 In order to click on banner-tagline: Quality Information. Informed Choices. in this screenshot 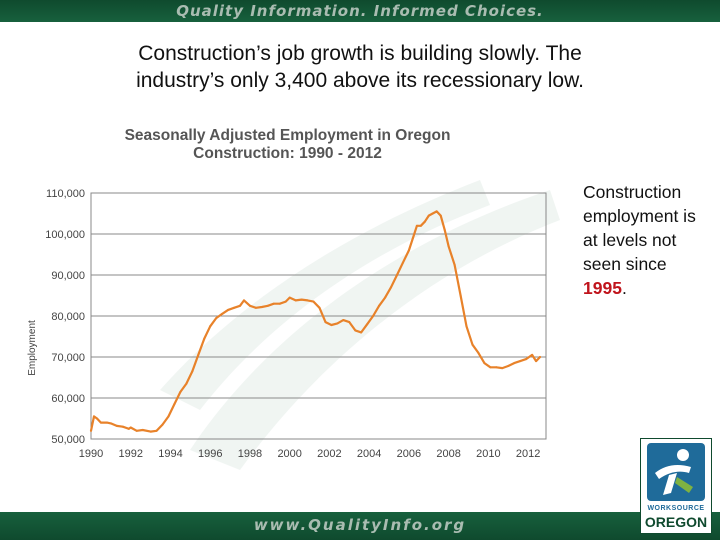, I will do `click(360, 11)`.